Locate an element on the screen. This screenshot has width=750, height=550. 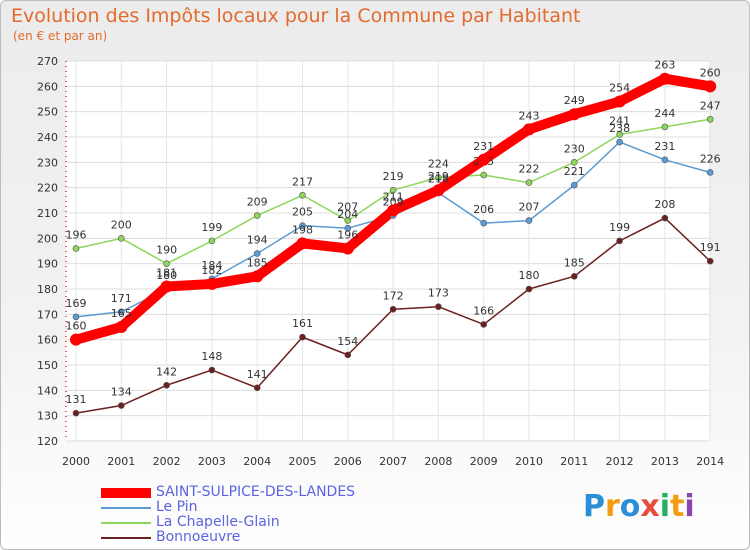
data-label: 247 is located at coordinates (710, 105).